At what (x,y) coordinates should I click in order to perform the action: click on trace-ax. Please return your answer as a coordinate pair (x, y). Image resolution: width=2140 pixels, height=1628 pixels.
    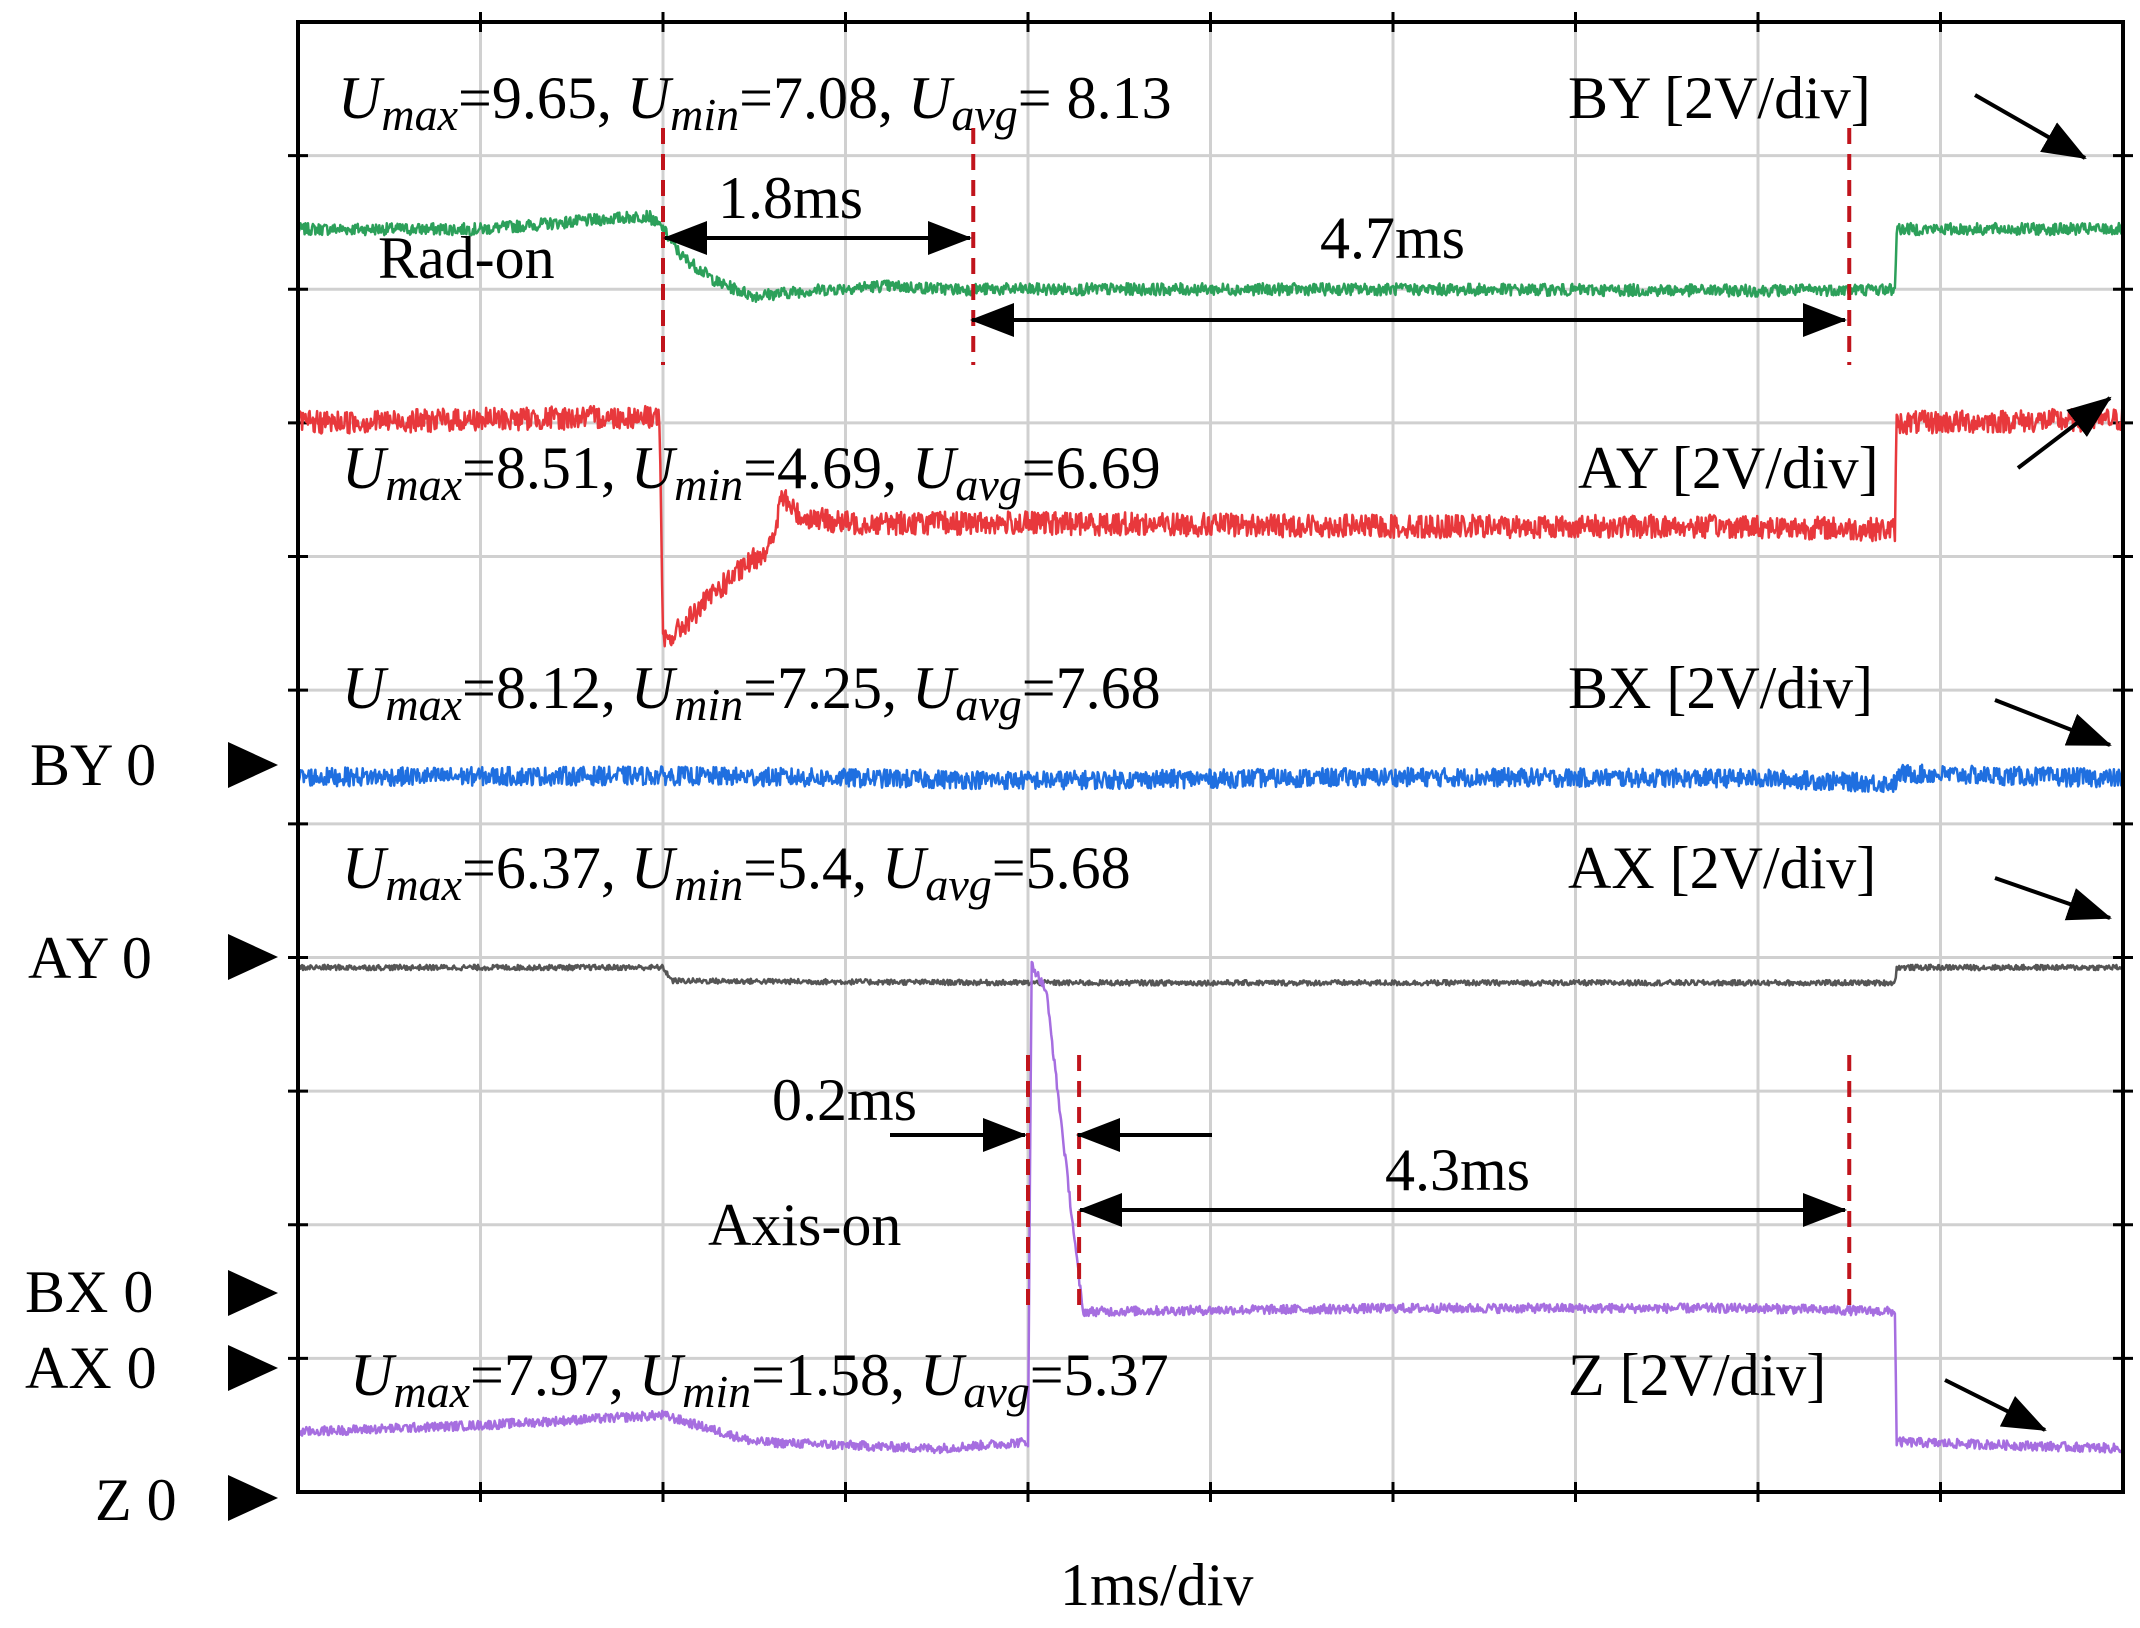
    Looking at the image, I should click on (1211, 975).